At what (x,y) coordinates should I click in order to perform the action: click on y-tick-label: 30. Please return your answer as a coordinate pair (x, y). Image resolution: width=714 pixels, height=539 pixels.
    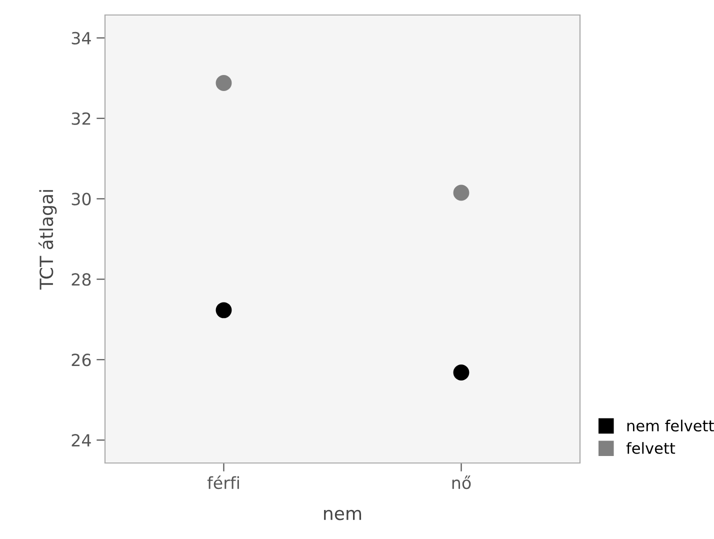
    Looking at the image, I should click on (81, 199).